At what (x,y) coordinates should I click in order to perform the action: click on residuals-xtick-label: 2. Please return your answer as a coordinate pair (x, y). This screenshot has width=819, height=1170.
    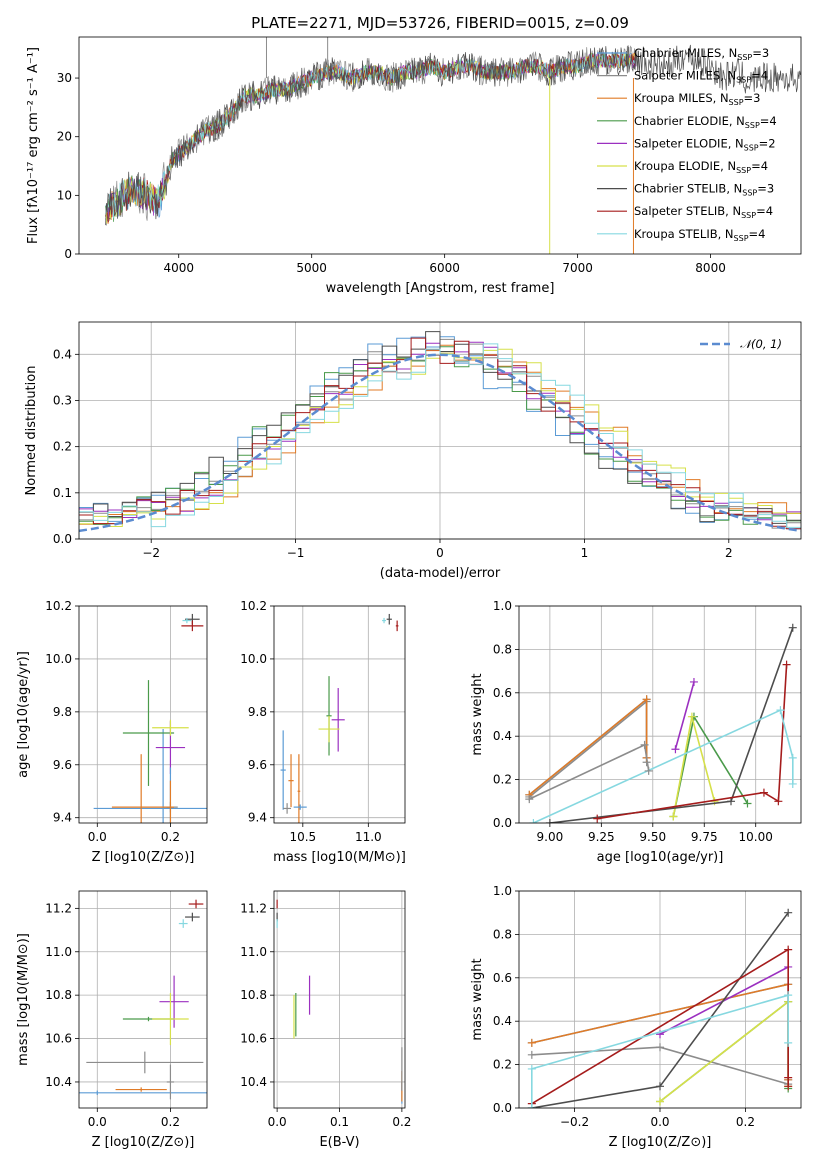
    Looking at the image, I should click on (729, 553).